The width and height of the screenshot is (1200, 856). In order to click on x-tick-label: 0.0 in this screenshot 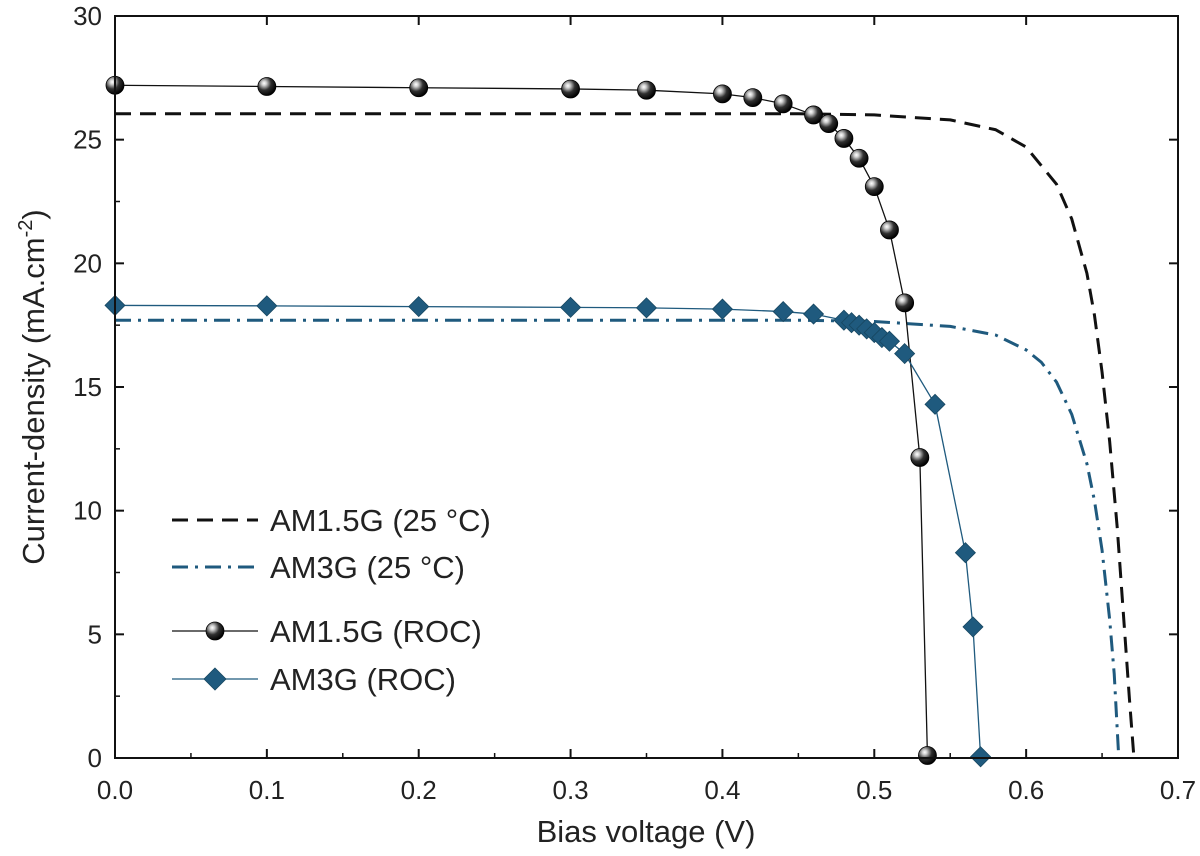, I will do `click(115, 790)`.